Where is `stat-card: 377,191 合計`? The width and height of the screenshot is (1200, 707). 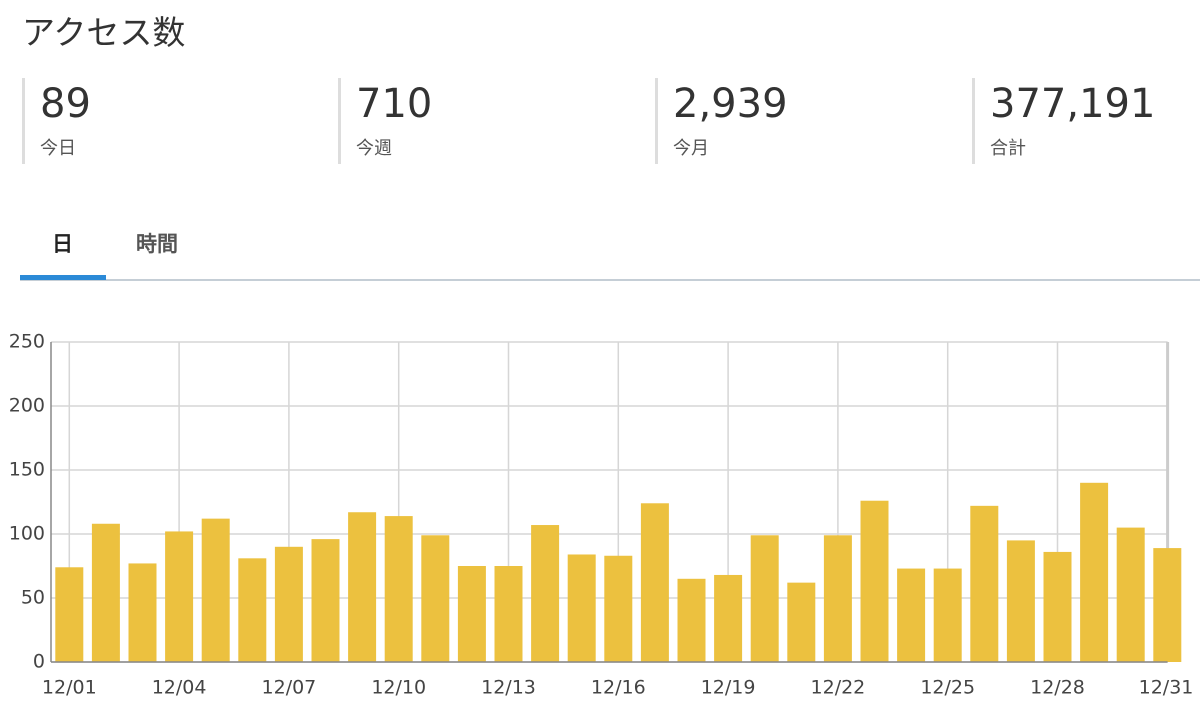 stat-card: 377,191 合計 is located at coordinates (1063, 121).